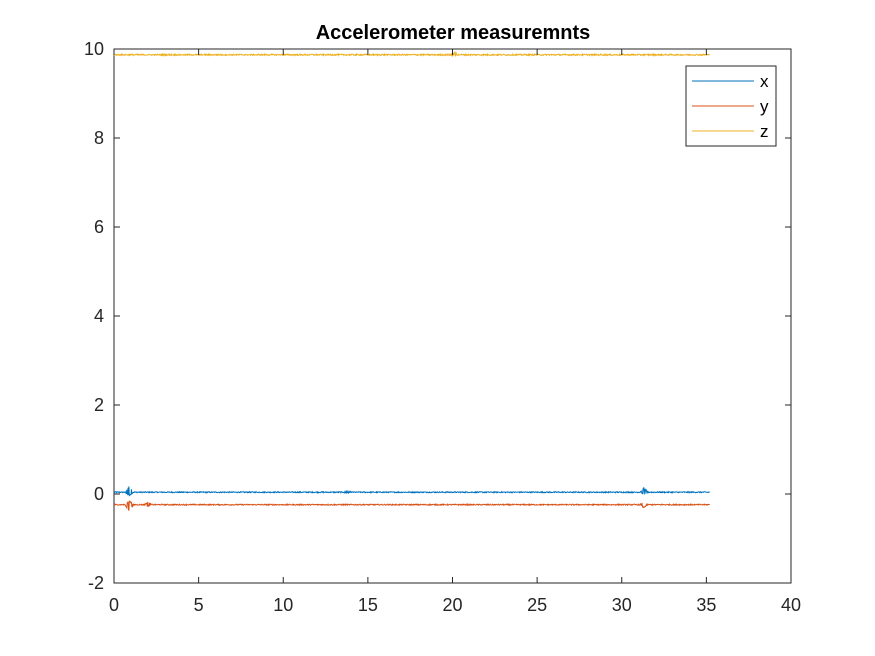  Describe the element at coordinates (791, 605) in the screenshot. I see `x-tick-label: 40` at that location.